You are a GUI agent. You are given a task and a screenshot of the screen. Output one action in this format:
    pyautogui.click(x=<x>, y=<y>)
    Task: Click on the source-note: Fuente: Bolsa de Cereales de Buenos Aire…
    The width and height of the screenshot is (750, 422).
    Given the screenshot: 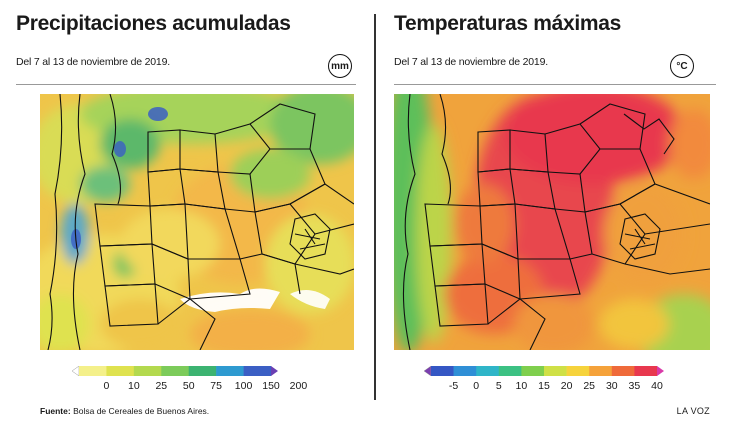 What is the action you would take?
    pyautogui.click(x=124, y=411)
    